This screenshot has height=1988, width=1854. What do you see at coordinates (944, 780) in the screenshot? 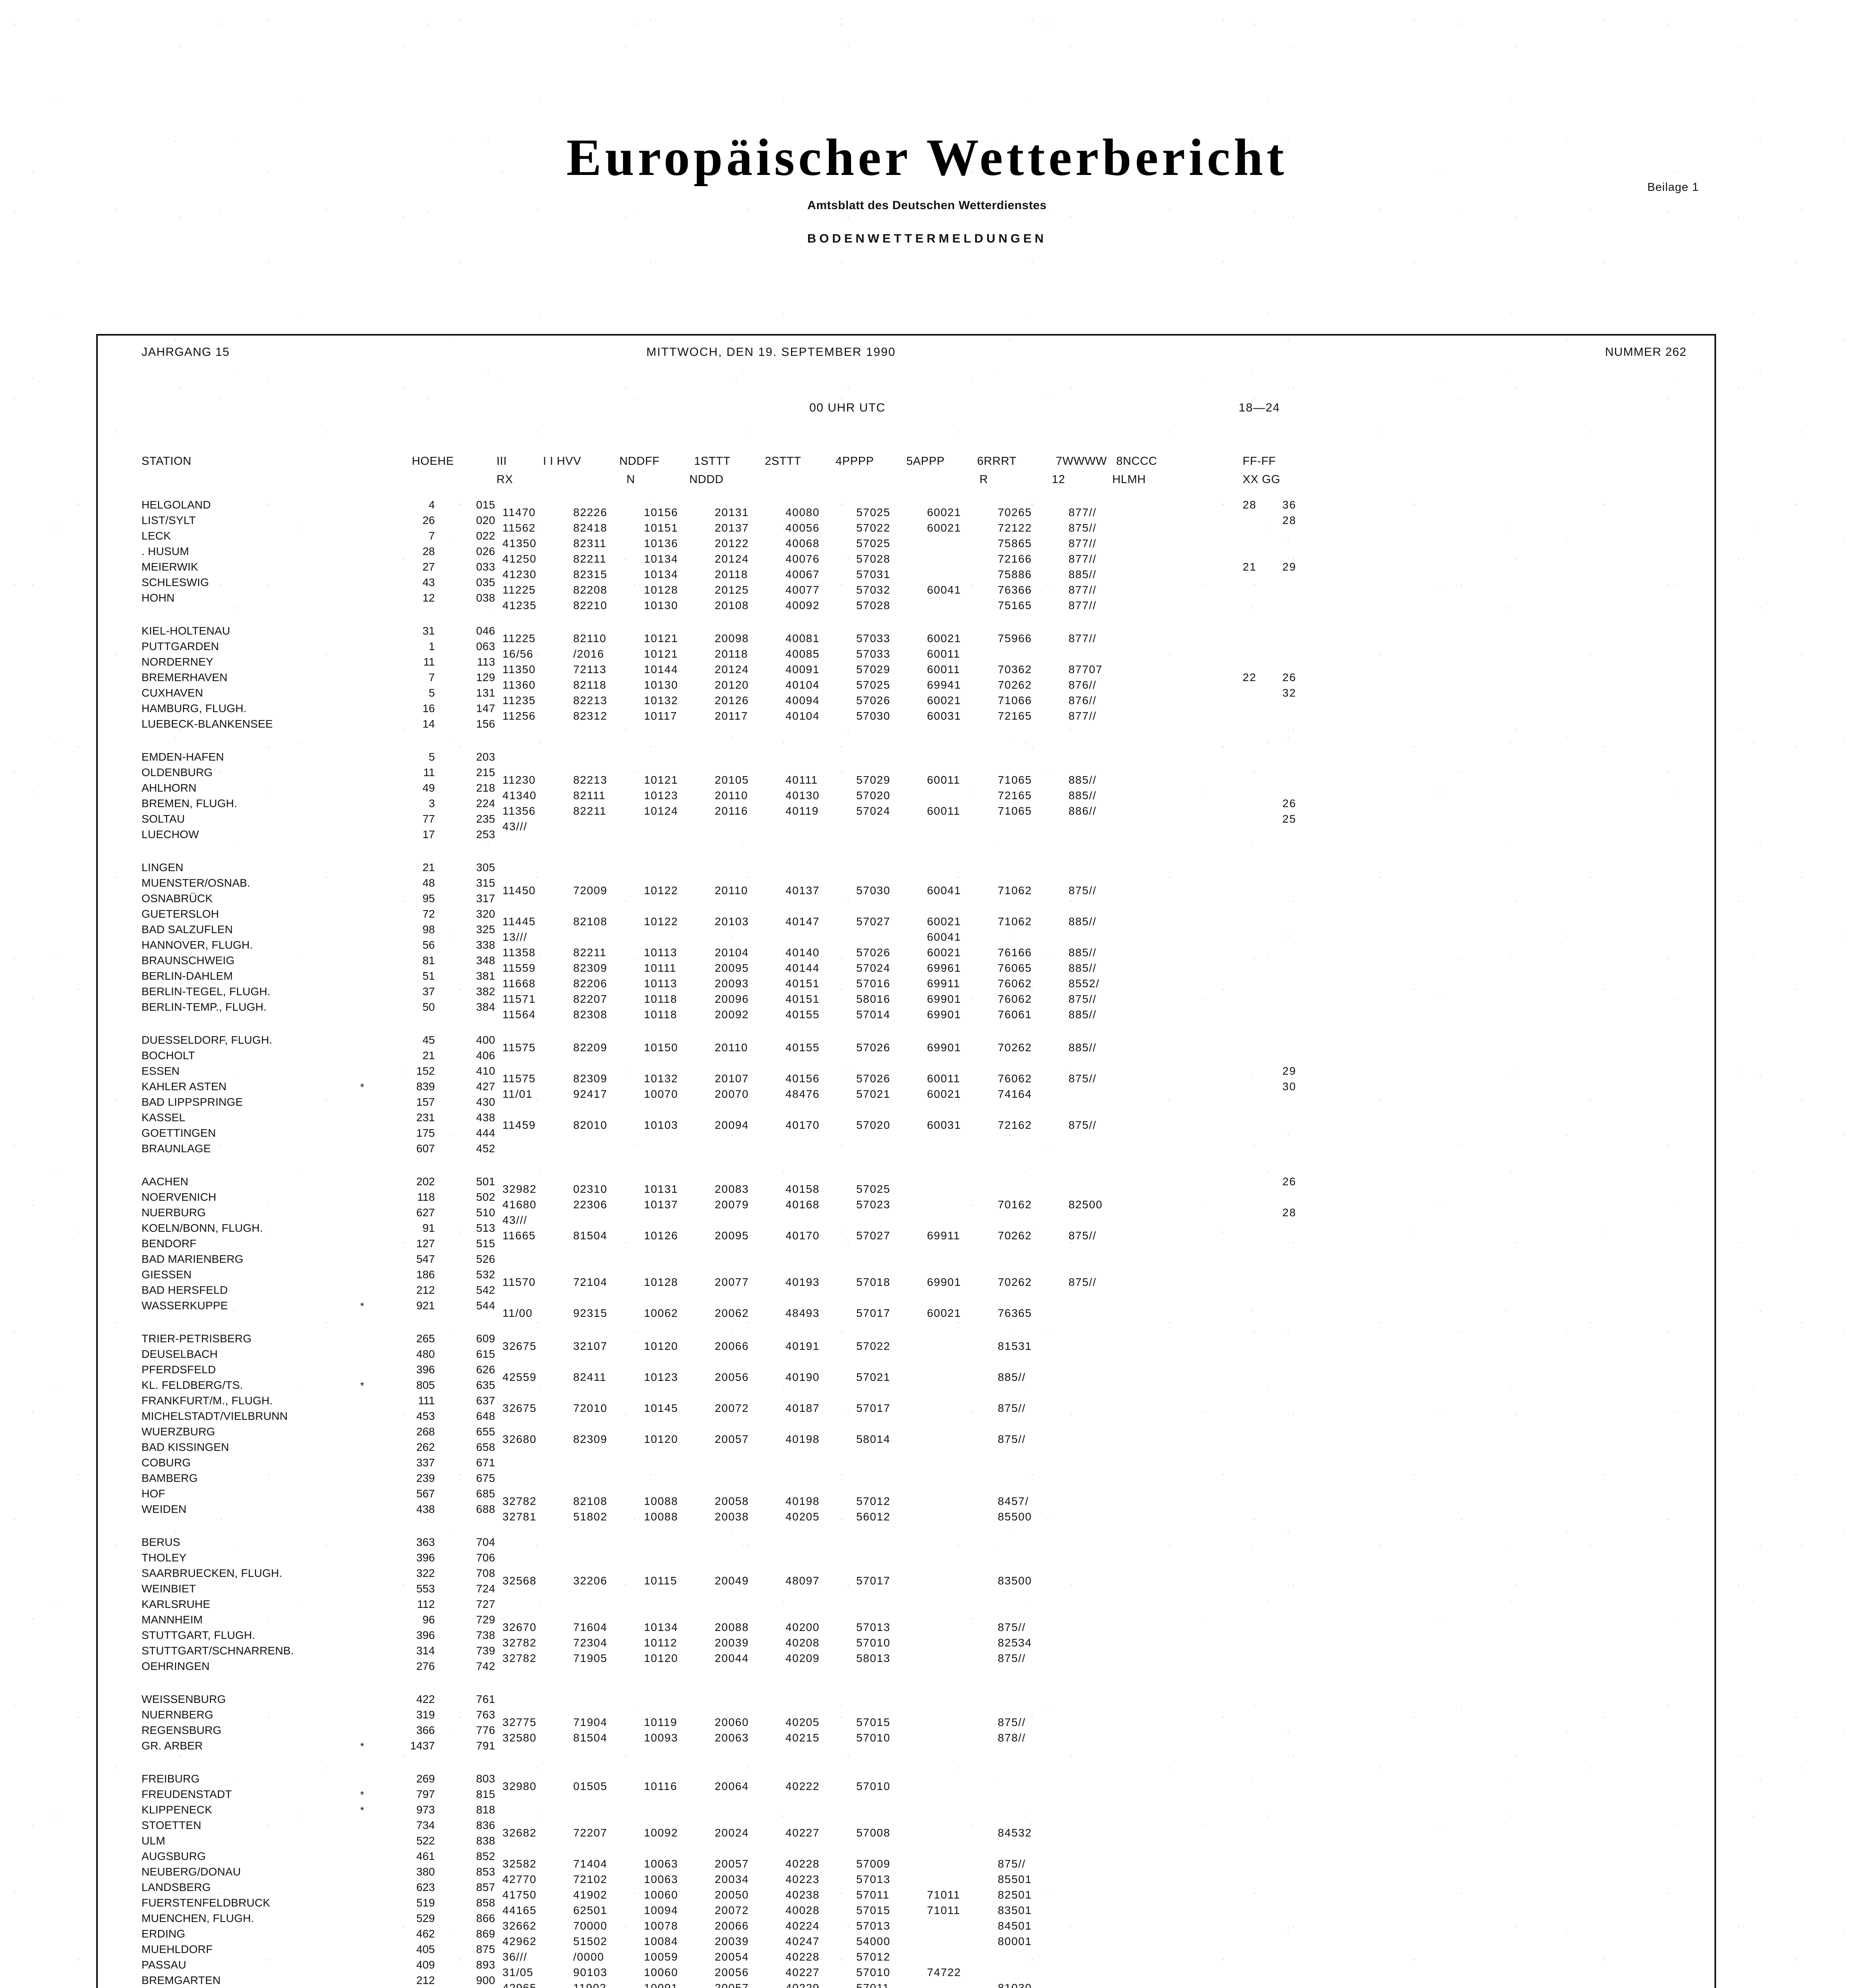
I see `observation-group: 60011` at bounding box center [944, 780].